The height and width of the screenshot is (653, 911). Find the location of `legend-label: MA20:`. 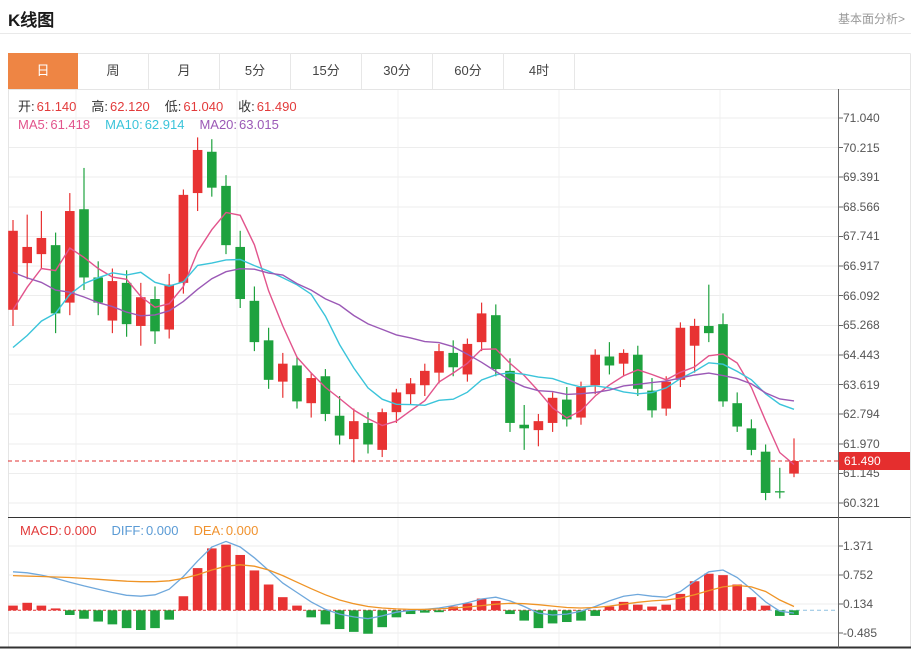

legend-label: MA20: is located at coordinates (218, 124).